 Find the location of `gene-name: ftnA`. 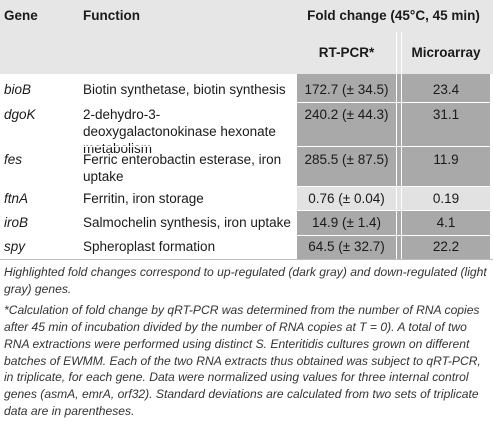

gene-name: ftnA is located at coordinates (16, 198).